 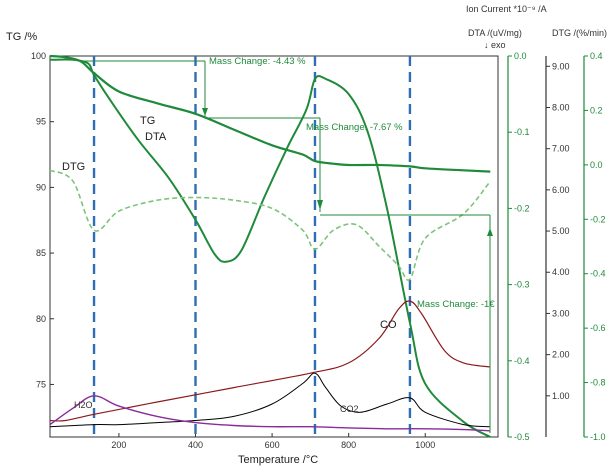 What do you see at coordinates (522, 361) in the screenshot?
I see `dta-tick-label: -0.4` at bounding box center [522, 361].